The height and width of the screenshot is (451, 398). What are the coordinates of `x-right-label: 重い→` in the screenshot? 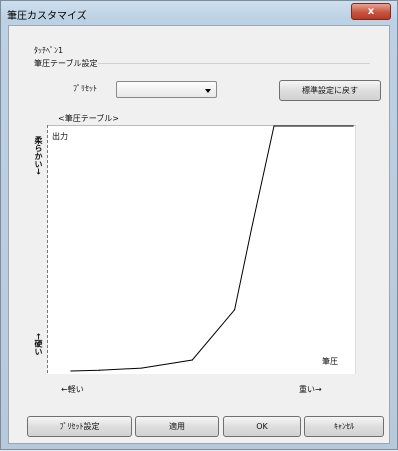 It's located at (310, 389).